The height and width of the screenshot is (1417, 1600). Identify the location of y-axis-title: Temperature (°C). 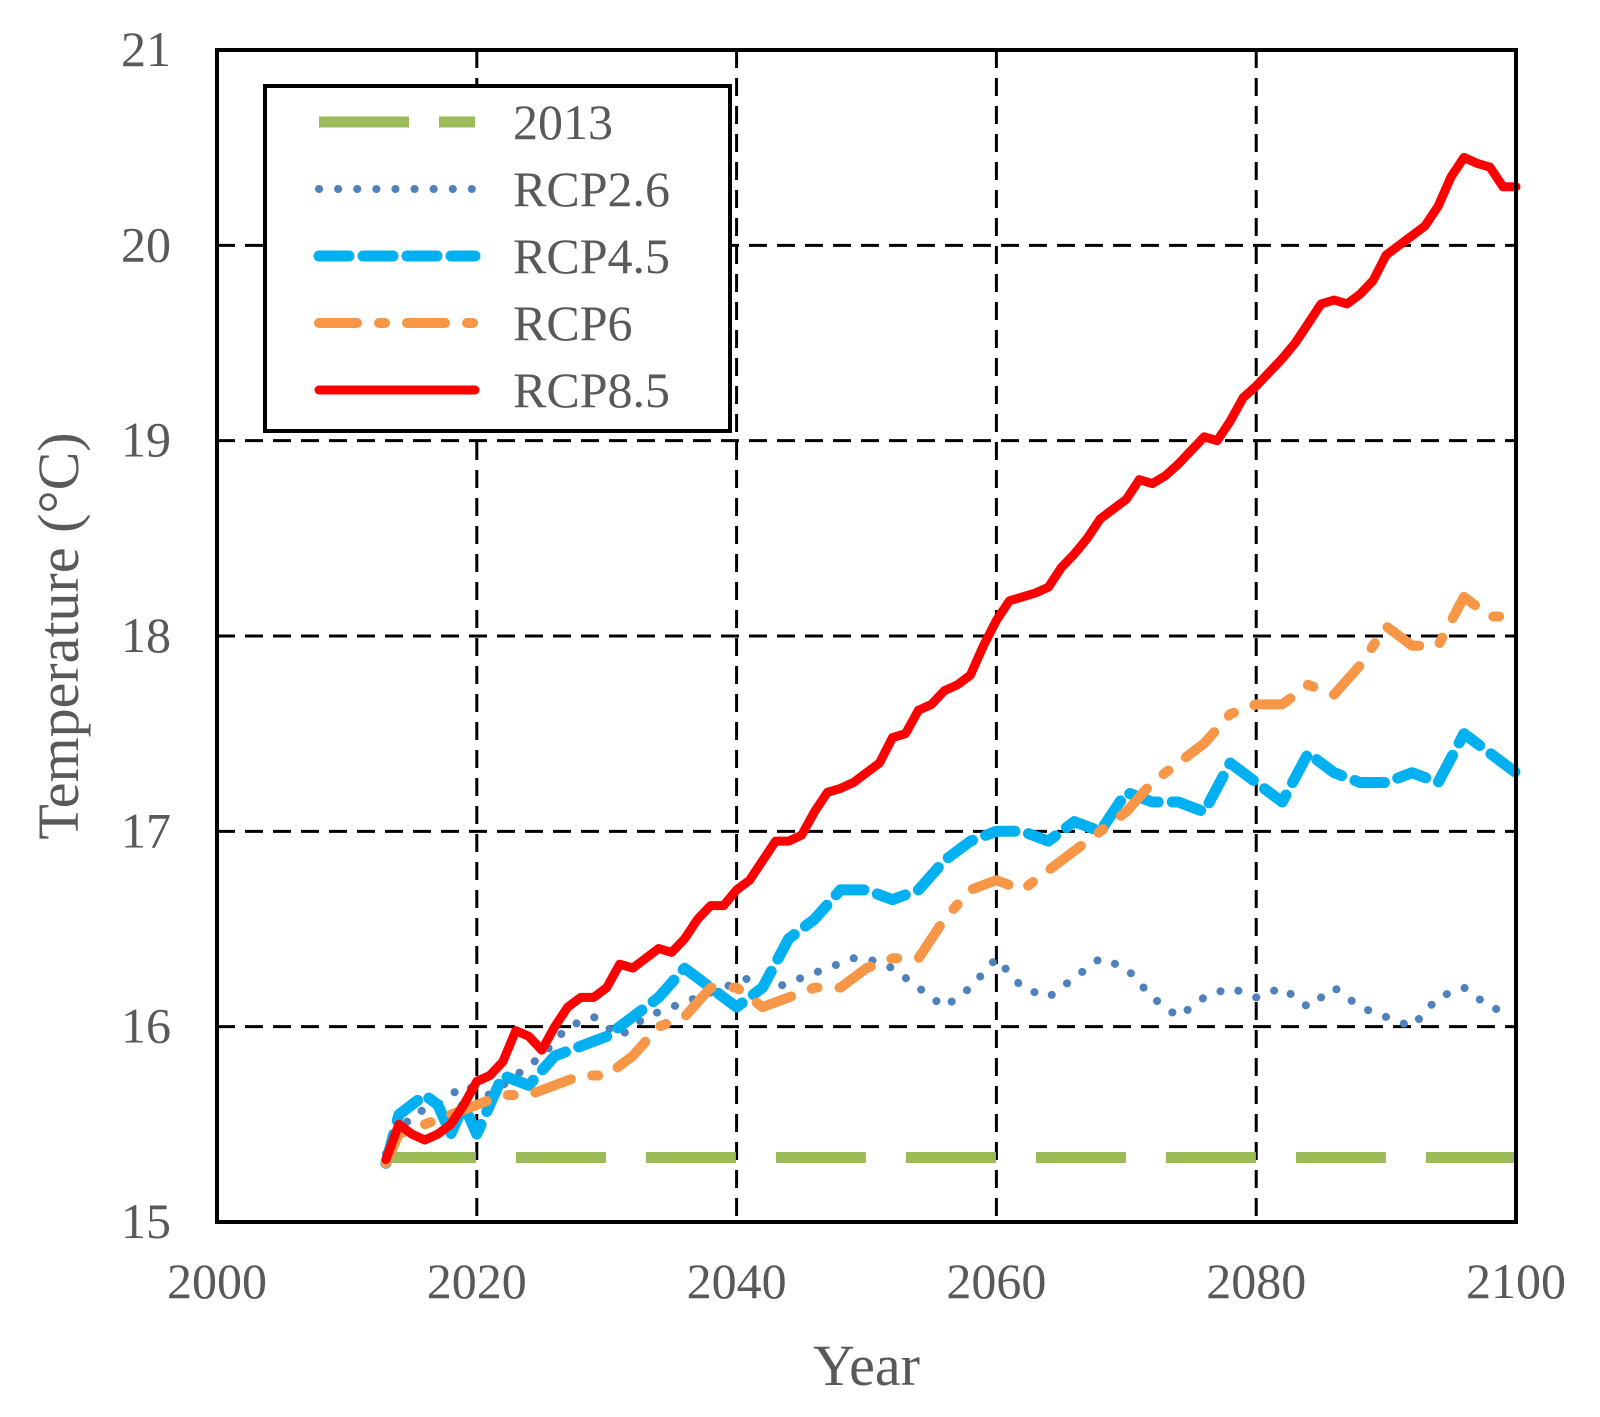
(58, 635).